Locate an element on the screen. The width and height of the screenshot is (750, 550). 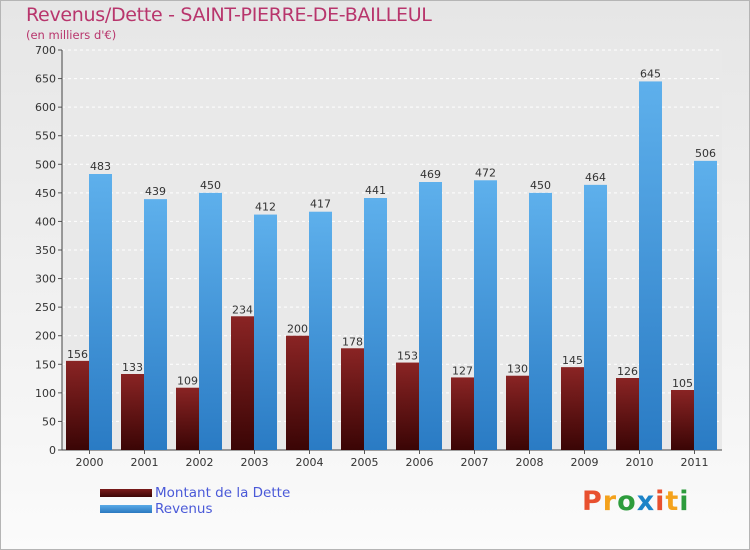
x-tick-label-2011: 2011 is located at coordinates (695, 462).